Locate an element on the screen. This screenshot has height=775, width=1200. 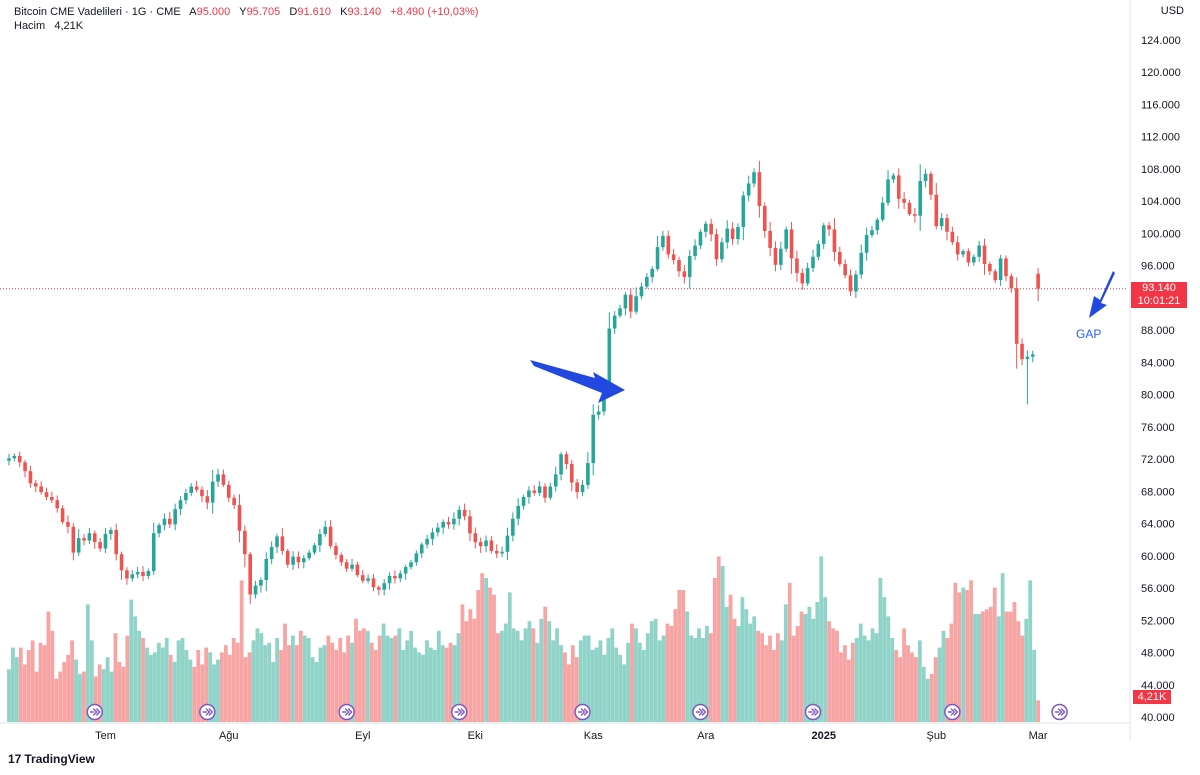
tradingview-logo: 17 TradingView is located at coordinates (51, 759).